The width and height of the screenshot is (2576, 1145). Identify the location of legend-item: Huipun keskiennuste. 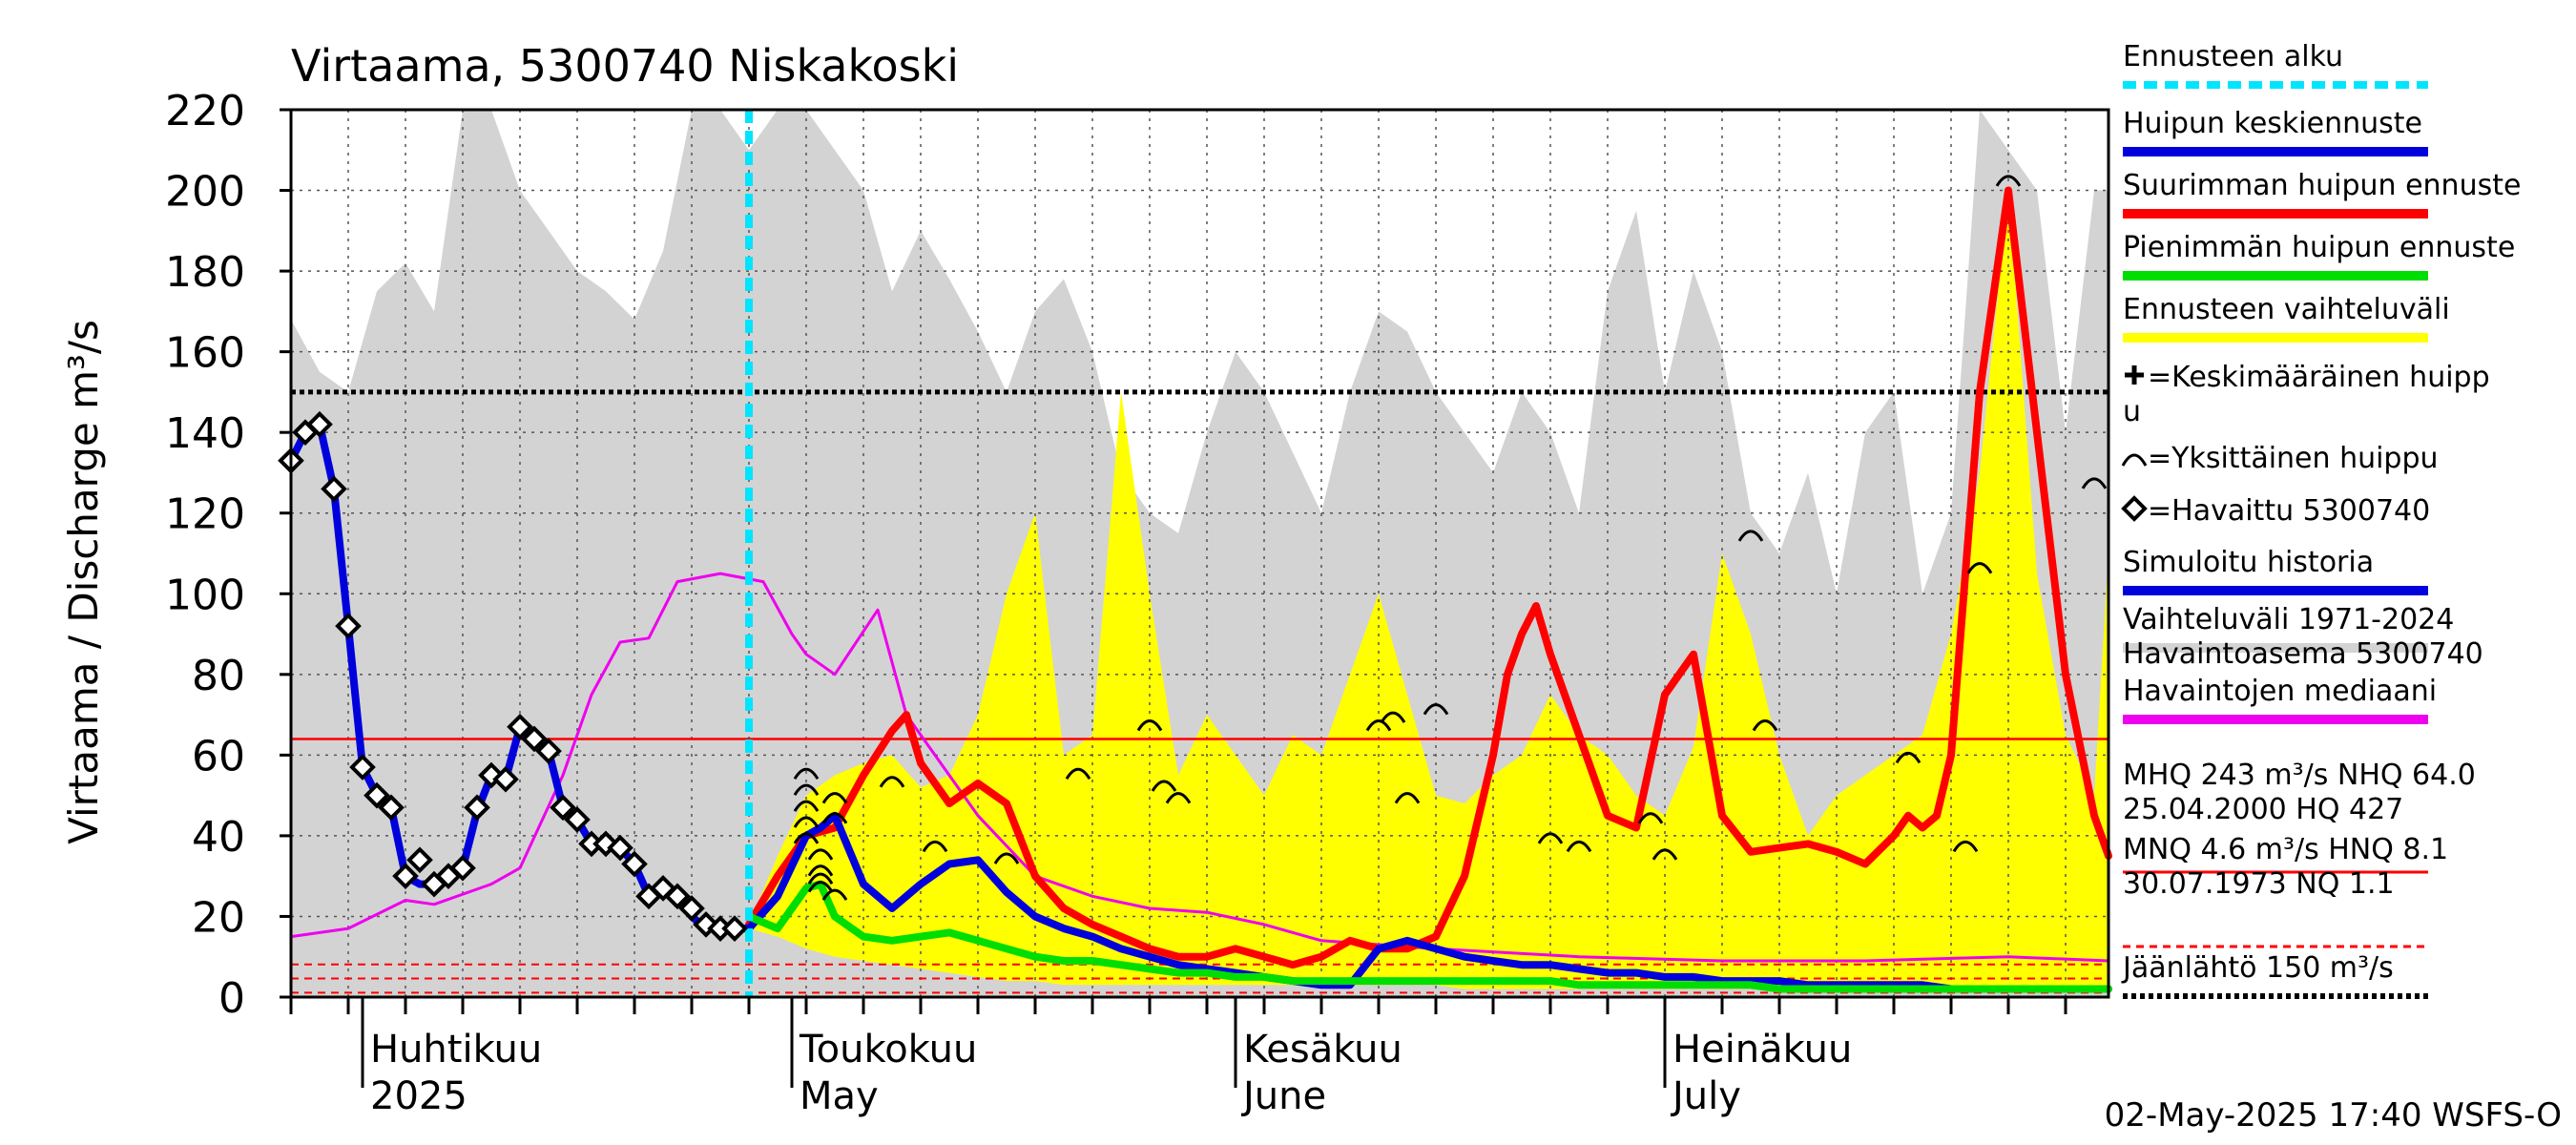
(2275, 131).